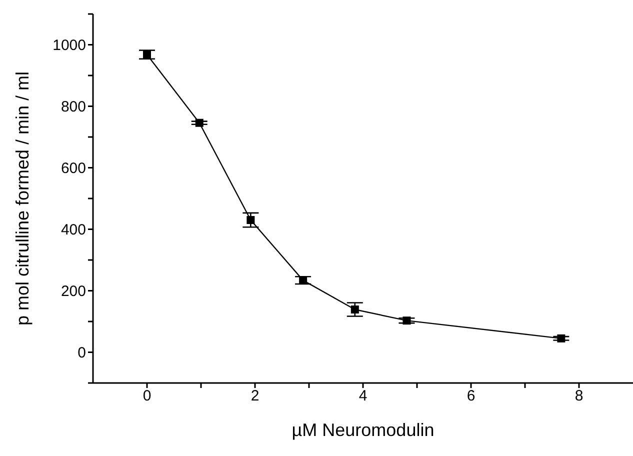 This screenshot has width=633, height=456. What do you see at coordinates (363, 430) in the screenshot?
I see `x-axis-title: µM Neuromodulin` at bounding box center [363, 430].